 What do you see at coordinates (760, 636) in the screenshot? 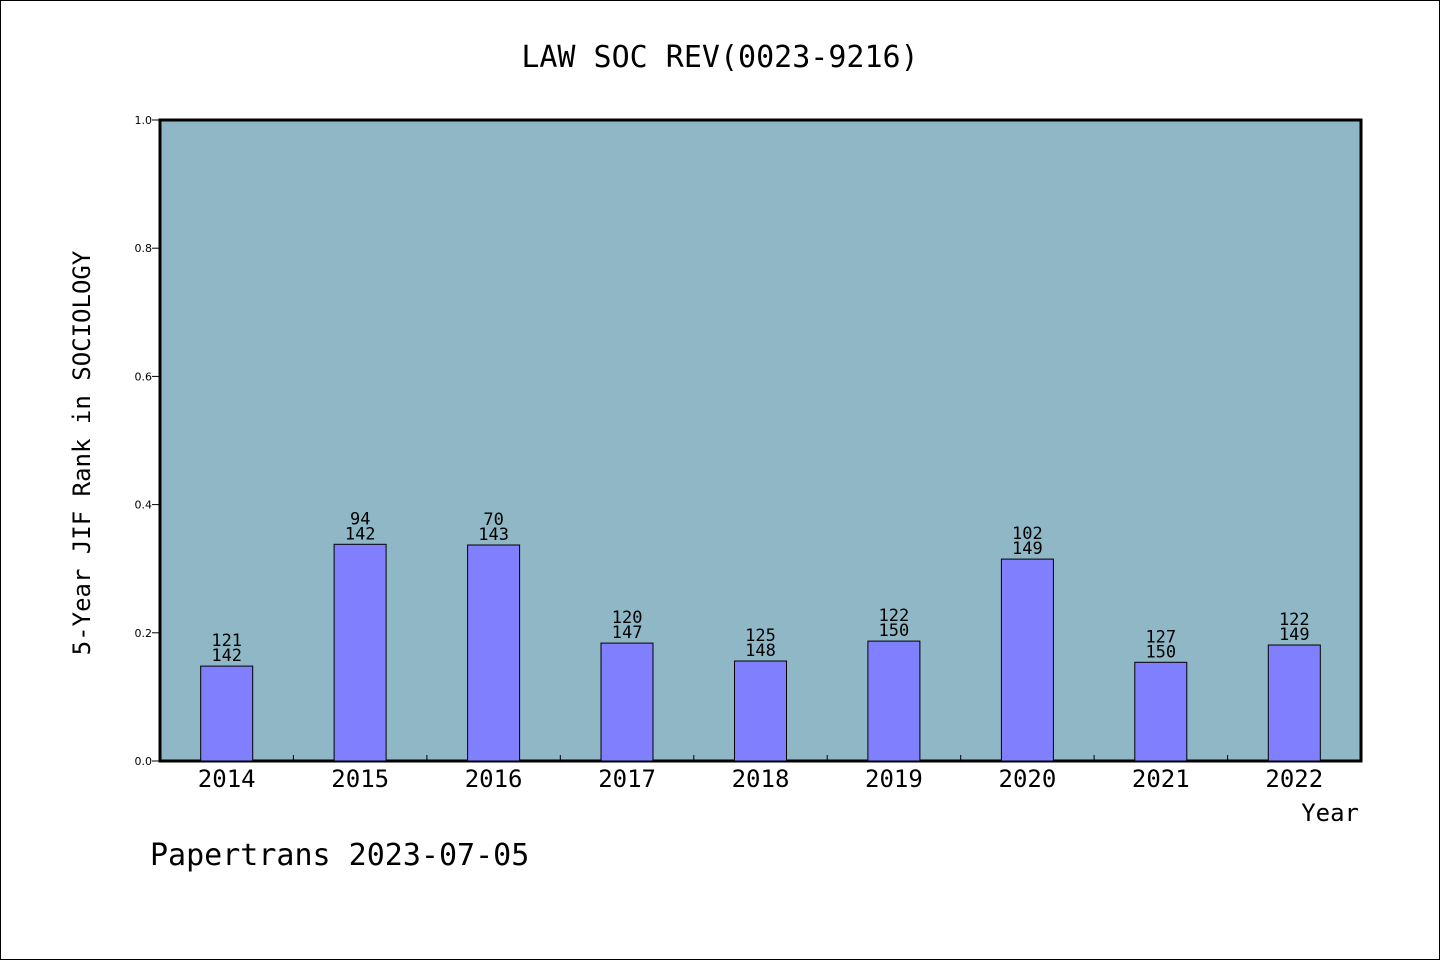
I see `bar-label-rank-2018: 125` at bounding box center [760, 636].